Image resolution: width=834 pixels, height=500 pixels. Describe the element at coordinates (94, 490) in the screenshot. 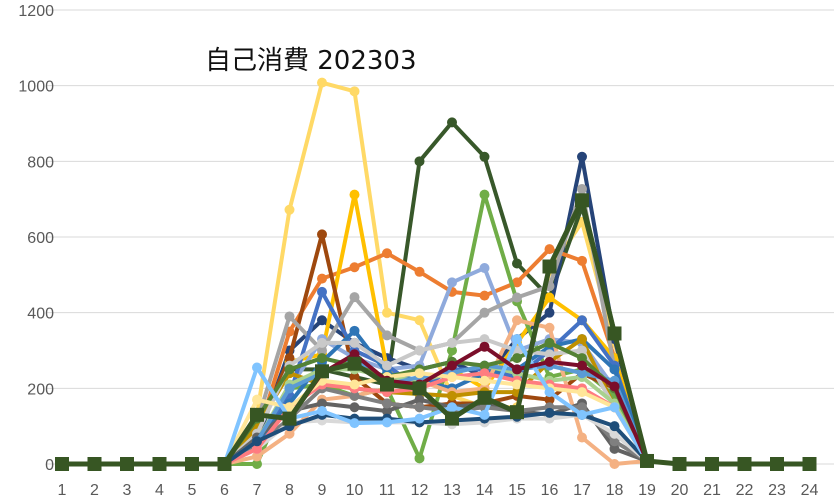

I see `x-tick-label: 2` at that location.